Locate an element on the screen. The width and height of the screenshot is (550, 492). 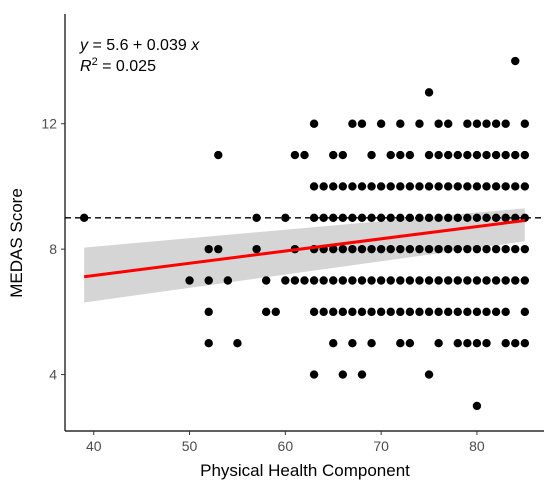
y-tick-label: 8 is located at coordinates (53, 249).